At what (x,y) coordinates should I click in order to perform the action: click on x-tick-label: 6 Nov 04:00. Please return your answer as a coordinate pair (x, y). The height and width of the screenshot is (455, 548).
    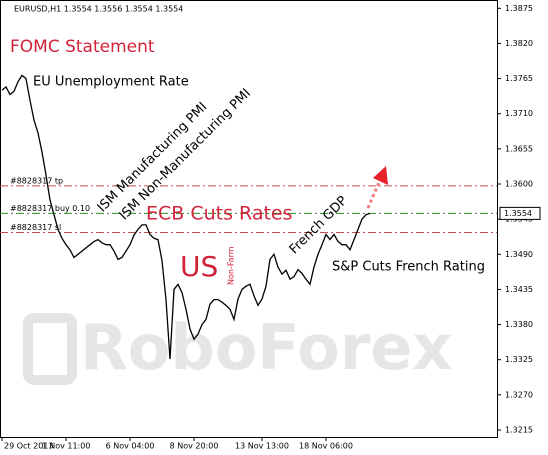
    Looking at the image, I should click on (130, 446).